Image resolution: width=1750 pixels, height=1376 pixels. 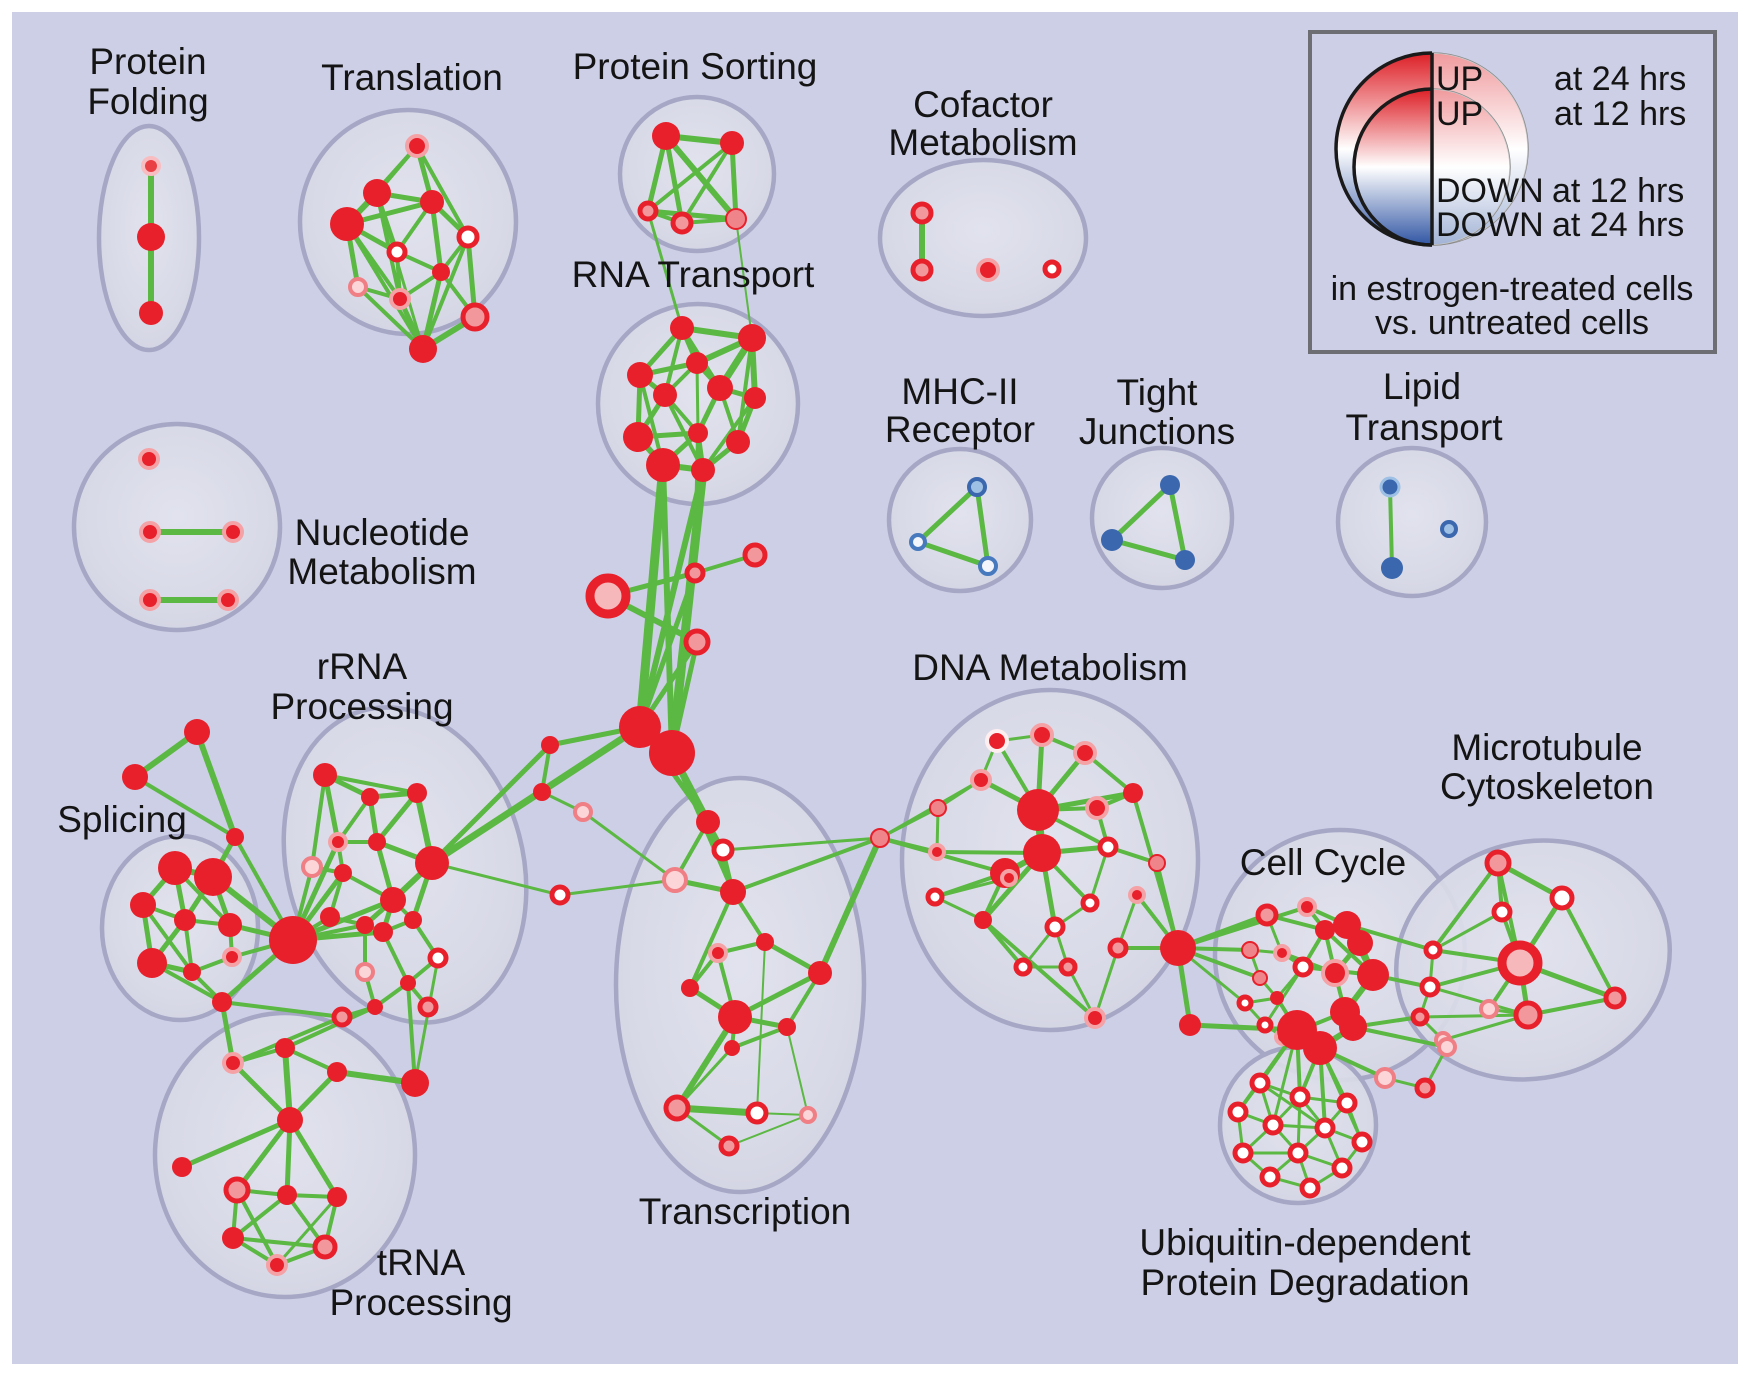 What do you see at coordinates (983, 104) in the screenshot?
I see `cluster-label-cofactor-metabolism: Cofactor` at bounding box center [983, 104].